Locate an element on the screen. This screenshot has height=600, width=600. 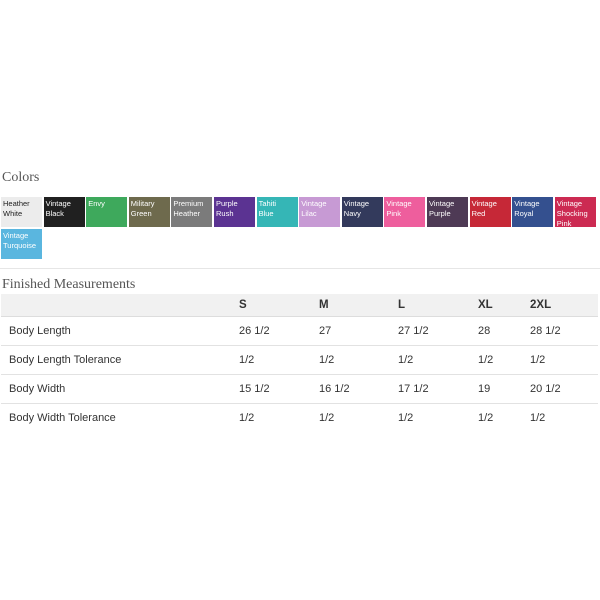
table-cell: 27 is located at coordinates (358, 331).